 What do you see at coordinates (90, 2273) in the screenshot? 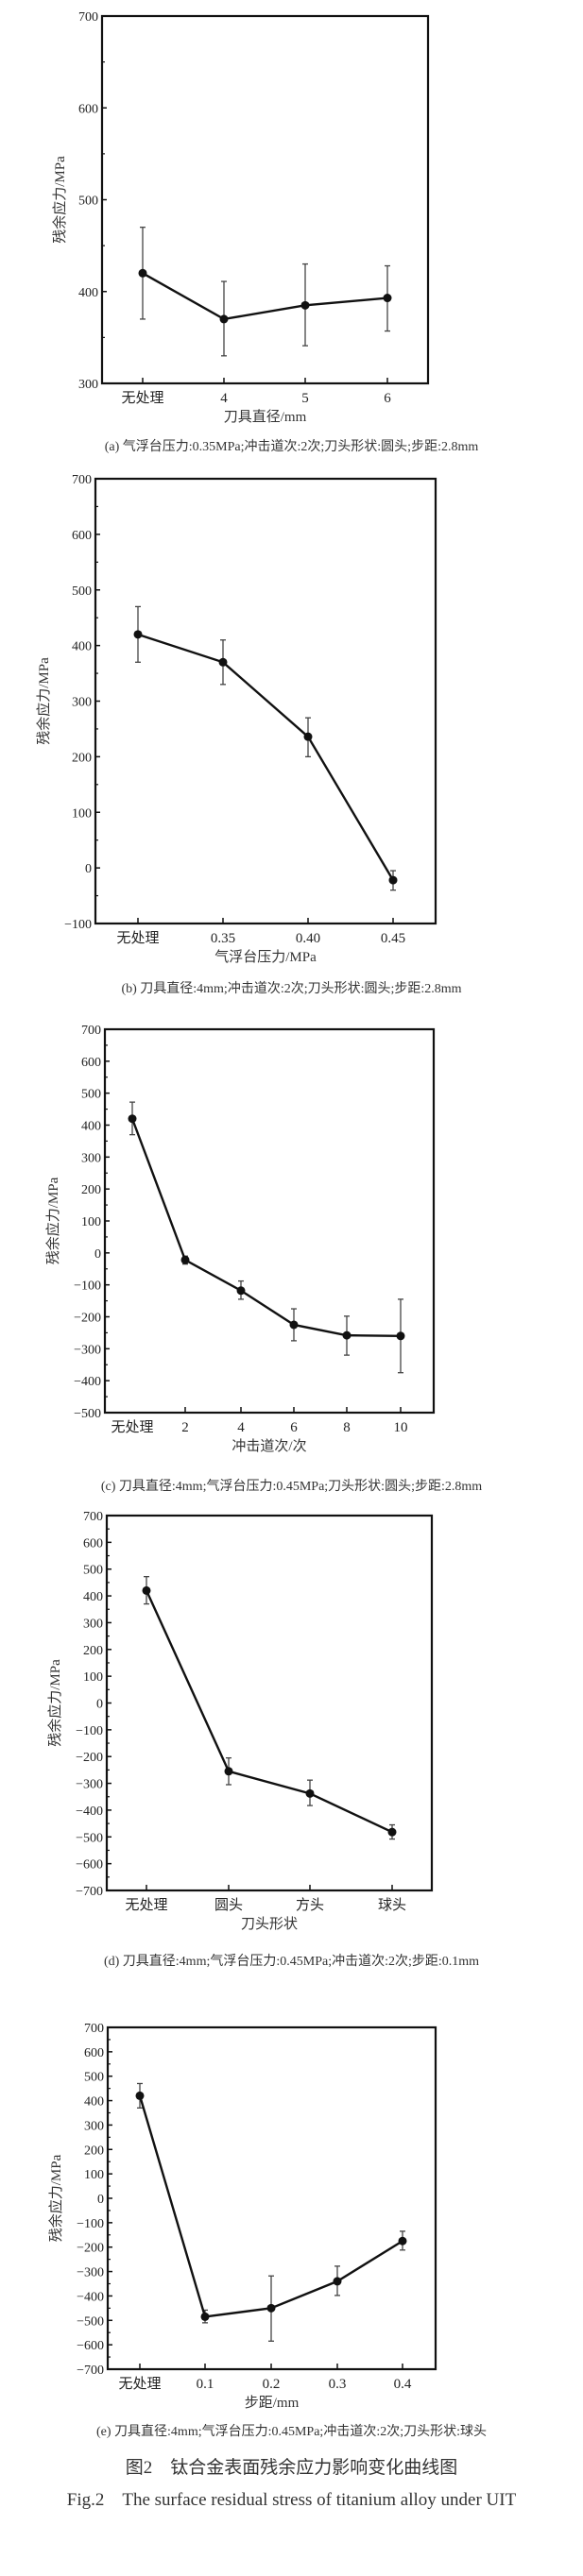
I see `y-tick-label: −300` at bounding box center [90, 2273].